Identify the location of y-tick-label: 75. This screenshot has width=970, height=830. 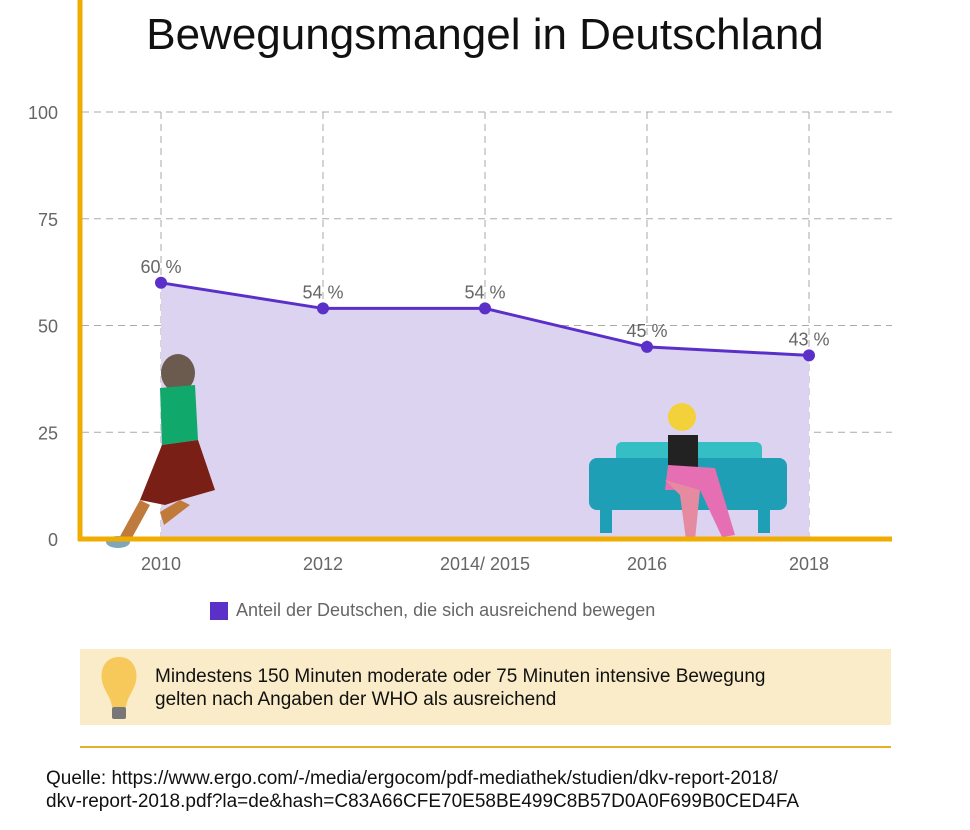
(48, 220).